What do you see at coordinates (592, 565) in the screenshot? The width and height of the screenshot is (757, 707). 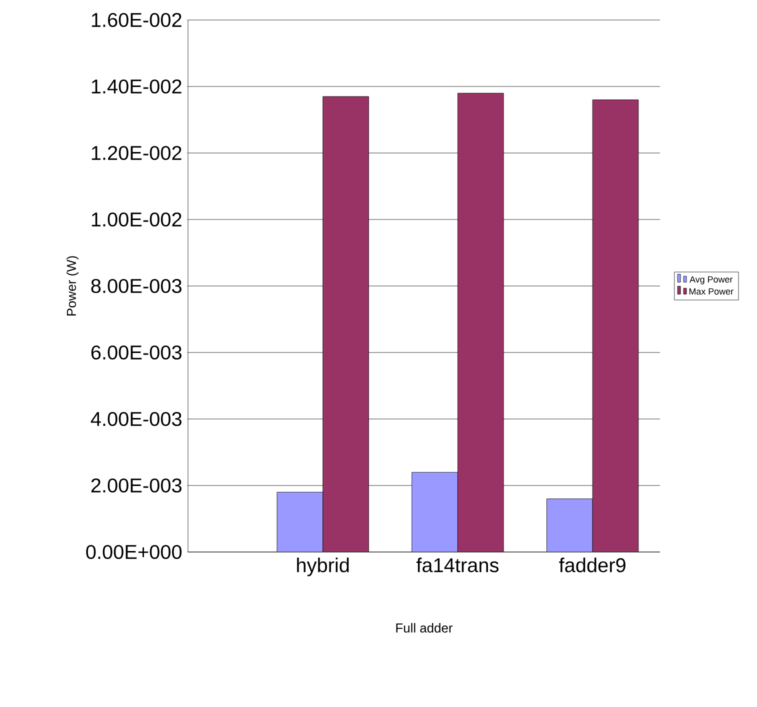 I see `x-tick-label: fadder9` at bounding box center [592, 565].